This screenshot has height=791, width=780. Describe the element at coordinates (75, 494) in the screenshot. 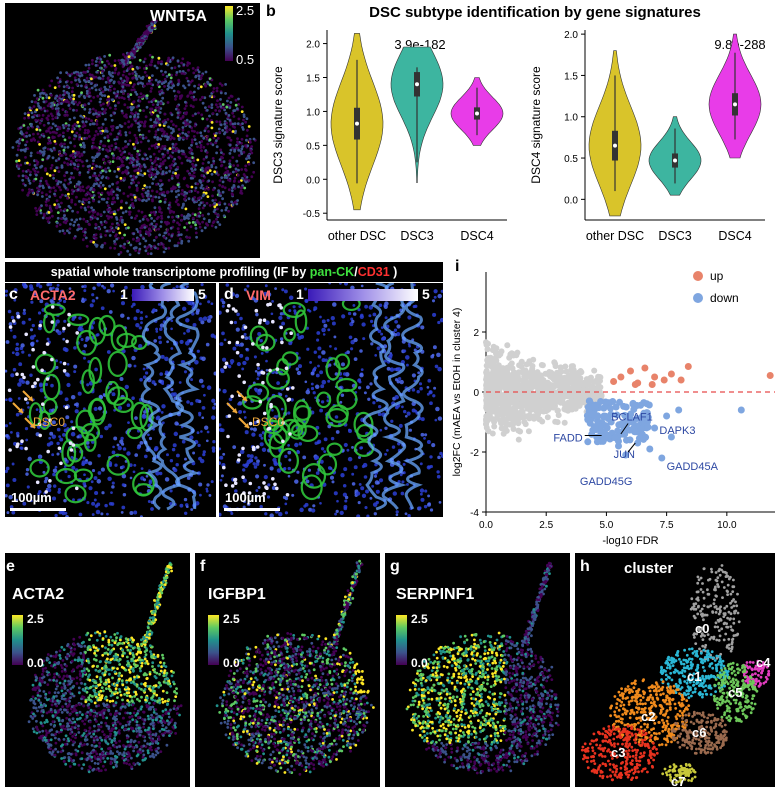

I see `pan-ck-cell` at that location.